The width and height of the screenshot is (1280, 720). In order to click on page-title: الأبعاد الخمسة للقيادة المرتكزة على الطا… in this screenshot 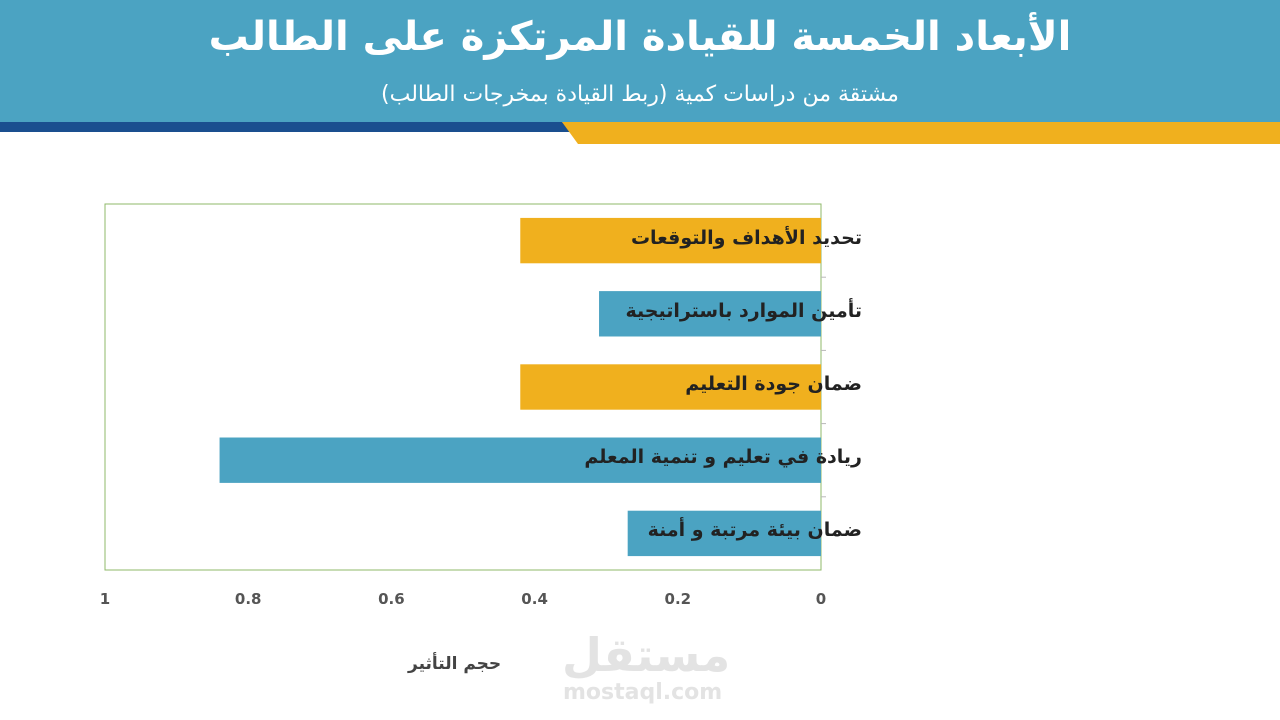, I will do `click(640, 37)`.